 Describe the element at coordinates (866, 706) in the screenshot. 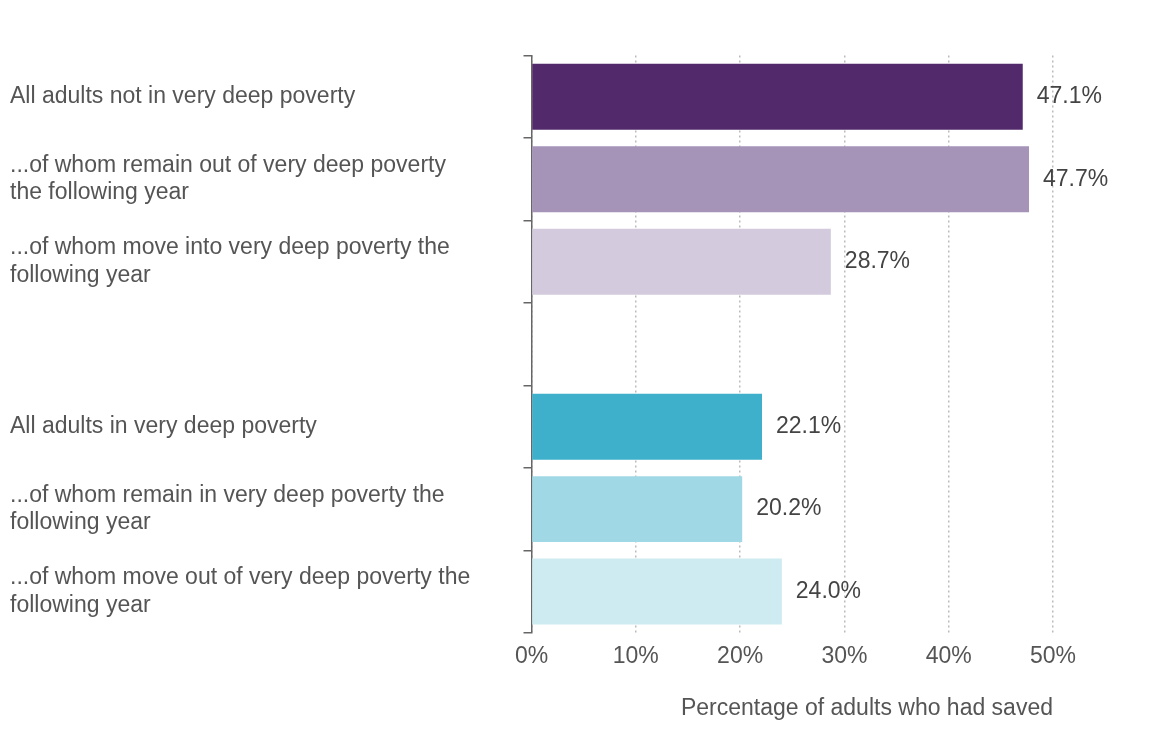

I see `x-axis-title: Percentage of adults who had saved` at that location.